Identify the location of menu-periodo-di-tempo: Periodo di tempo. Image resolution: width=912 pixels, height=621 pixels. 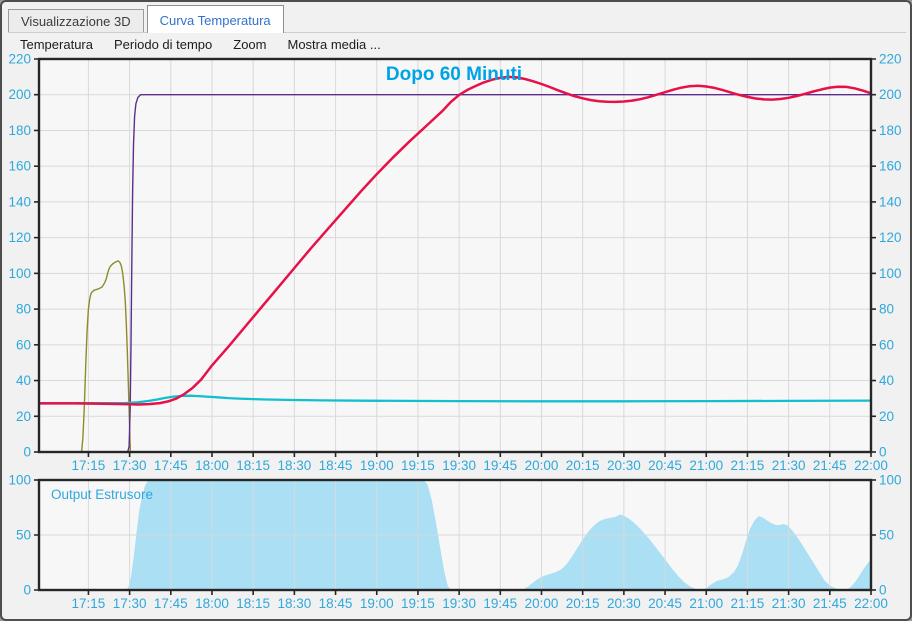
(163, 44).